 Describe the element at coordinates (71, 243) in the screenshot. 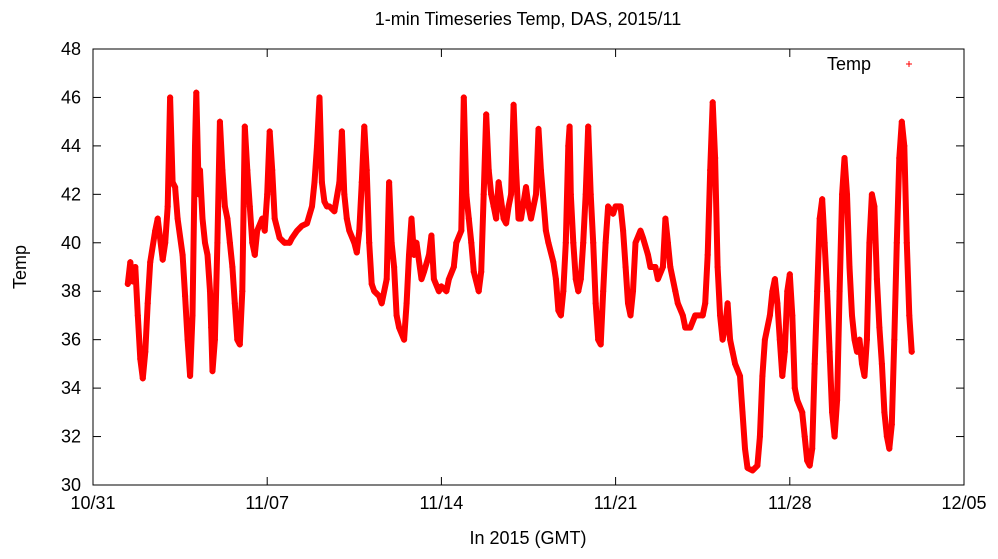

I see `y-tick-label: 40` at that location.